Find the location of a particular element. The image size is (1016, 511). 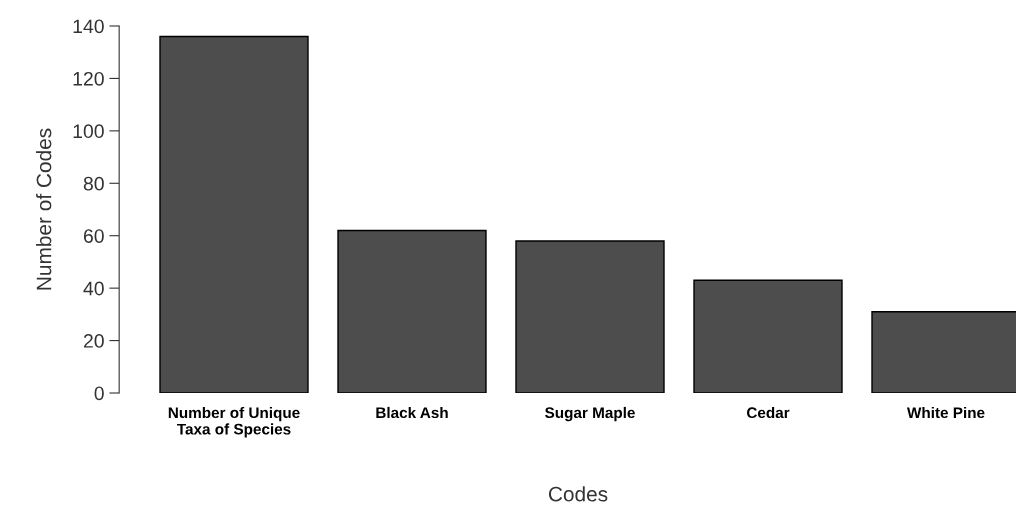

y-tick-label: 100 is located at coordinates (88, 131).